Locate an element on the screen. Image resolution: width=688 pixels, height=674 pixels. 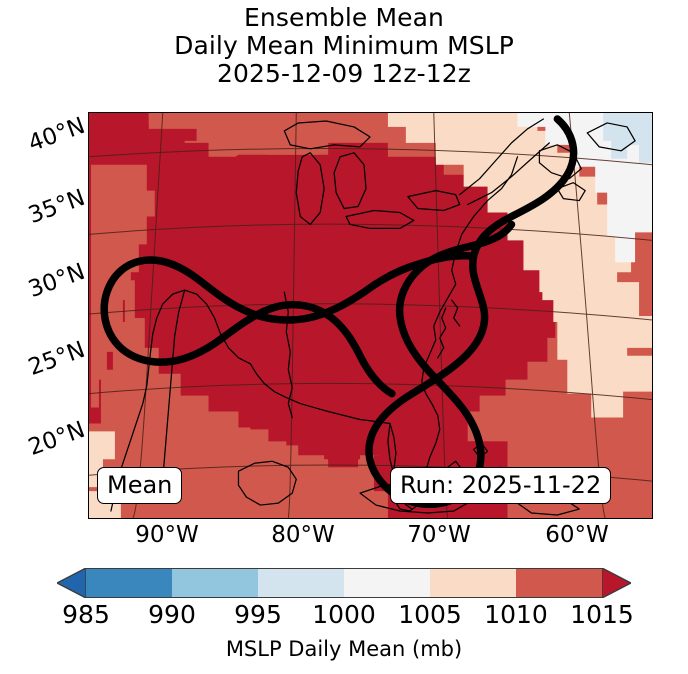
title-line-3: 2025-12-09 12z-12z is located at coordinates (344, 73).